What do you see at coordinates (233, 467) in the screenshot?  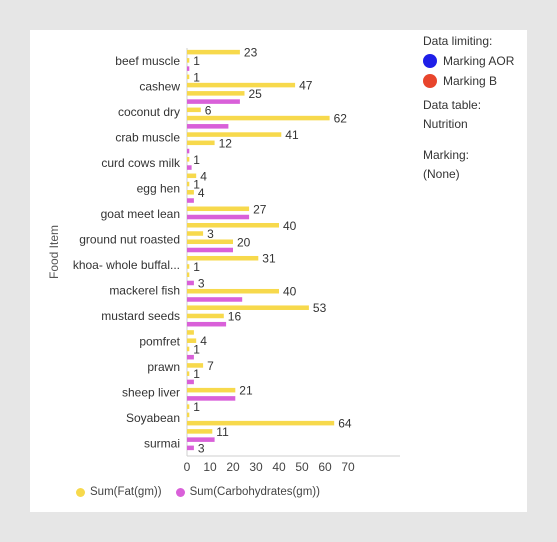 I see `x-tick-label: 20` at bounding box center [233, 467].